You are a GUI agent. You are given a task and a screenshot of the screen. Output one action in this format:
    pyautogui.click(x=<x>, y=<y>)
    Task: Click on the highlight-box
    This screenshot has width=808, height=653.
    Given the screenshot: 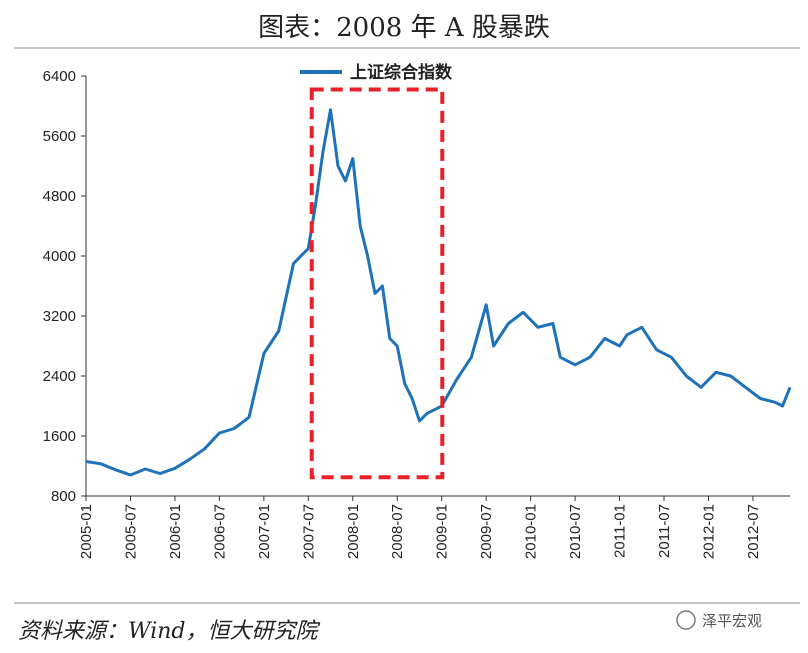 What is the action you would take?
    pyautogui.click(x=377, y=283)
    